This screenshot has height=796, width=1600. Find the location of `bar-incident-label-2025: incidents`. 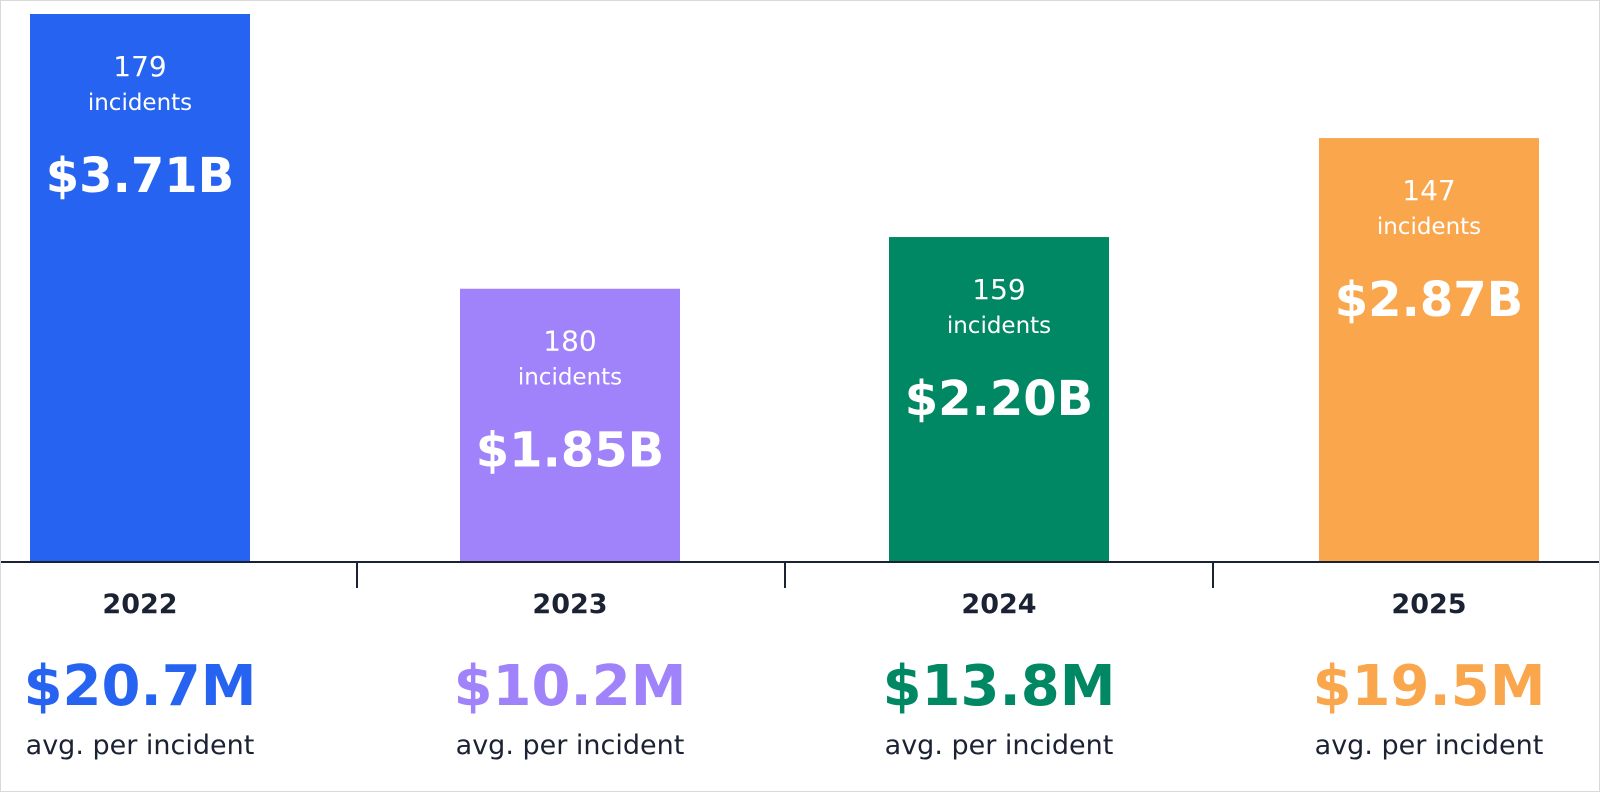

bar-incident-label-2025: incidents is located at coordinates (1429, 227).